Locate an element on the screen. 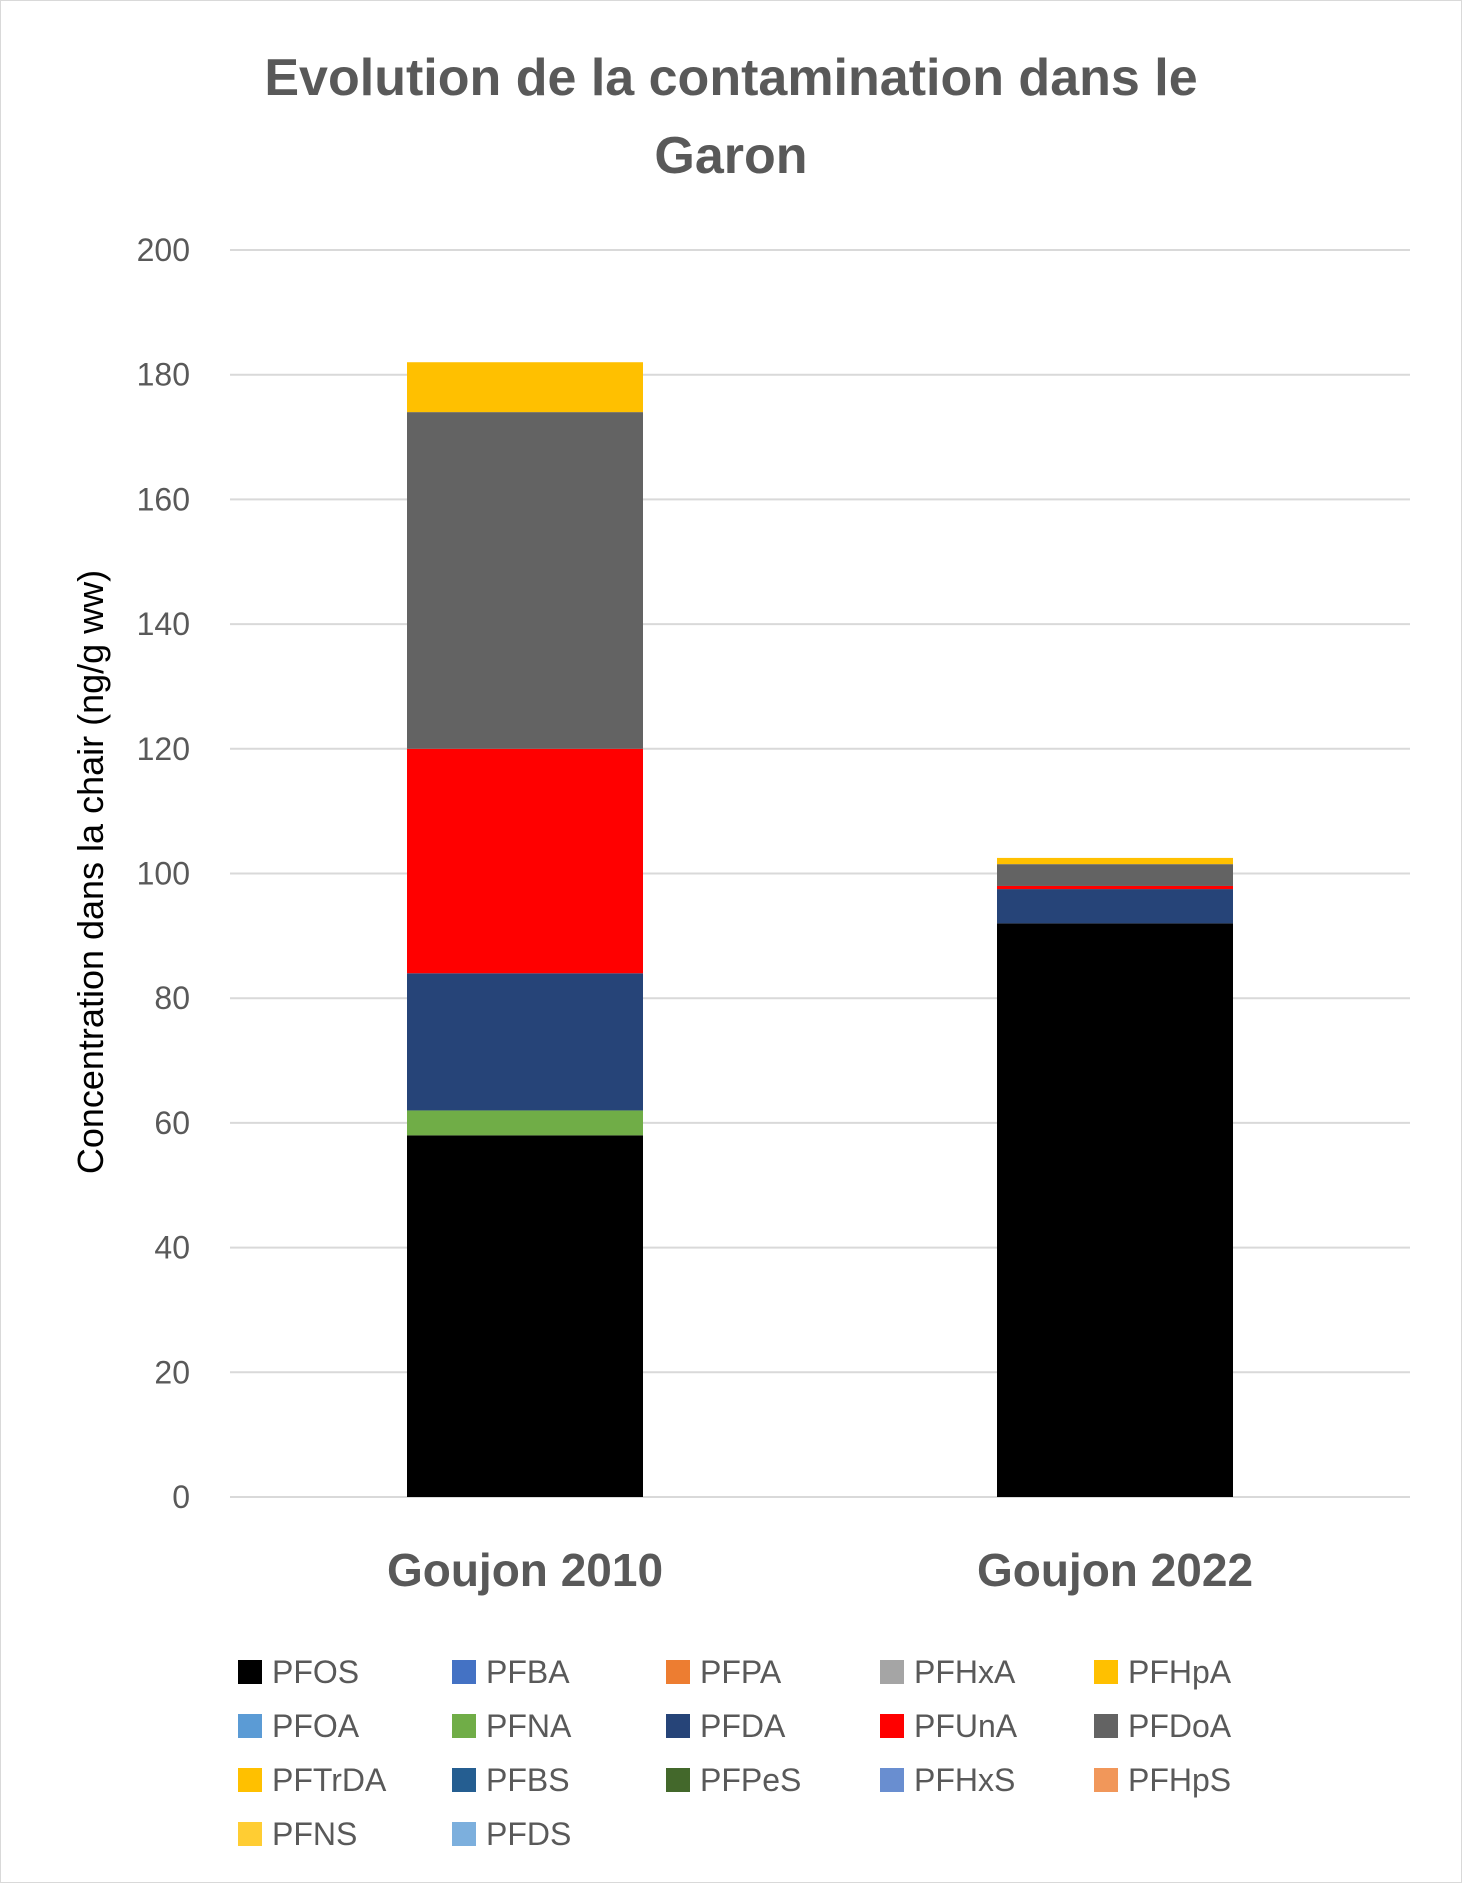  legend-item-pfhxa: PFHxA is located at coordinates (948, 1672).